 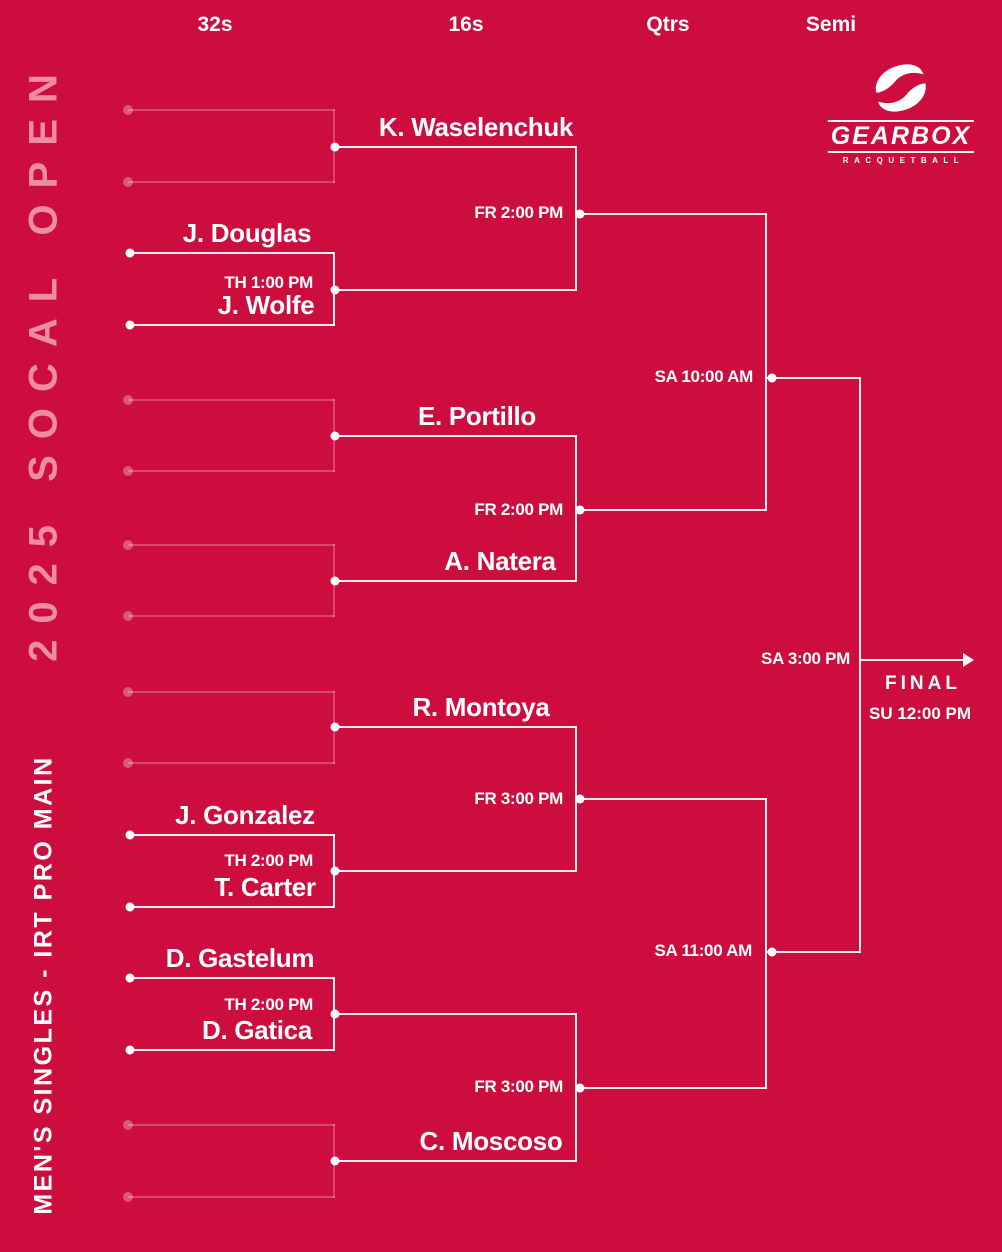 I want to click on final-arrowhead-icon, so click(x=968, y=660).